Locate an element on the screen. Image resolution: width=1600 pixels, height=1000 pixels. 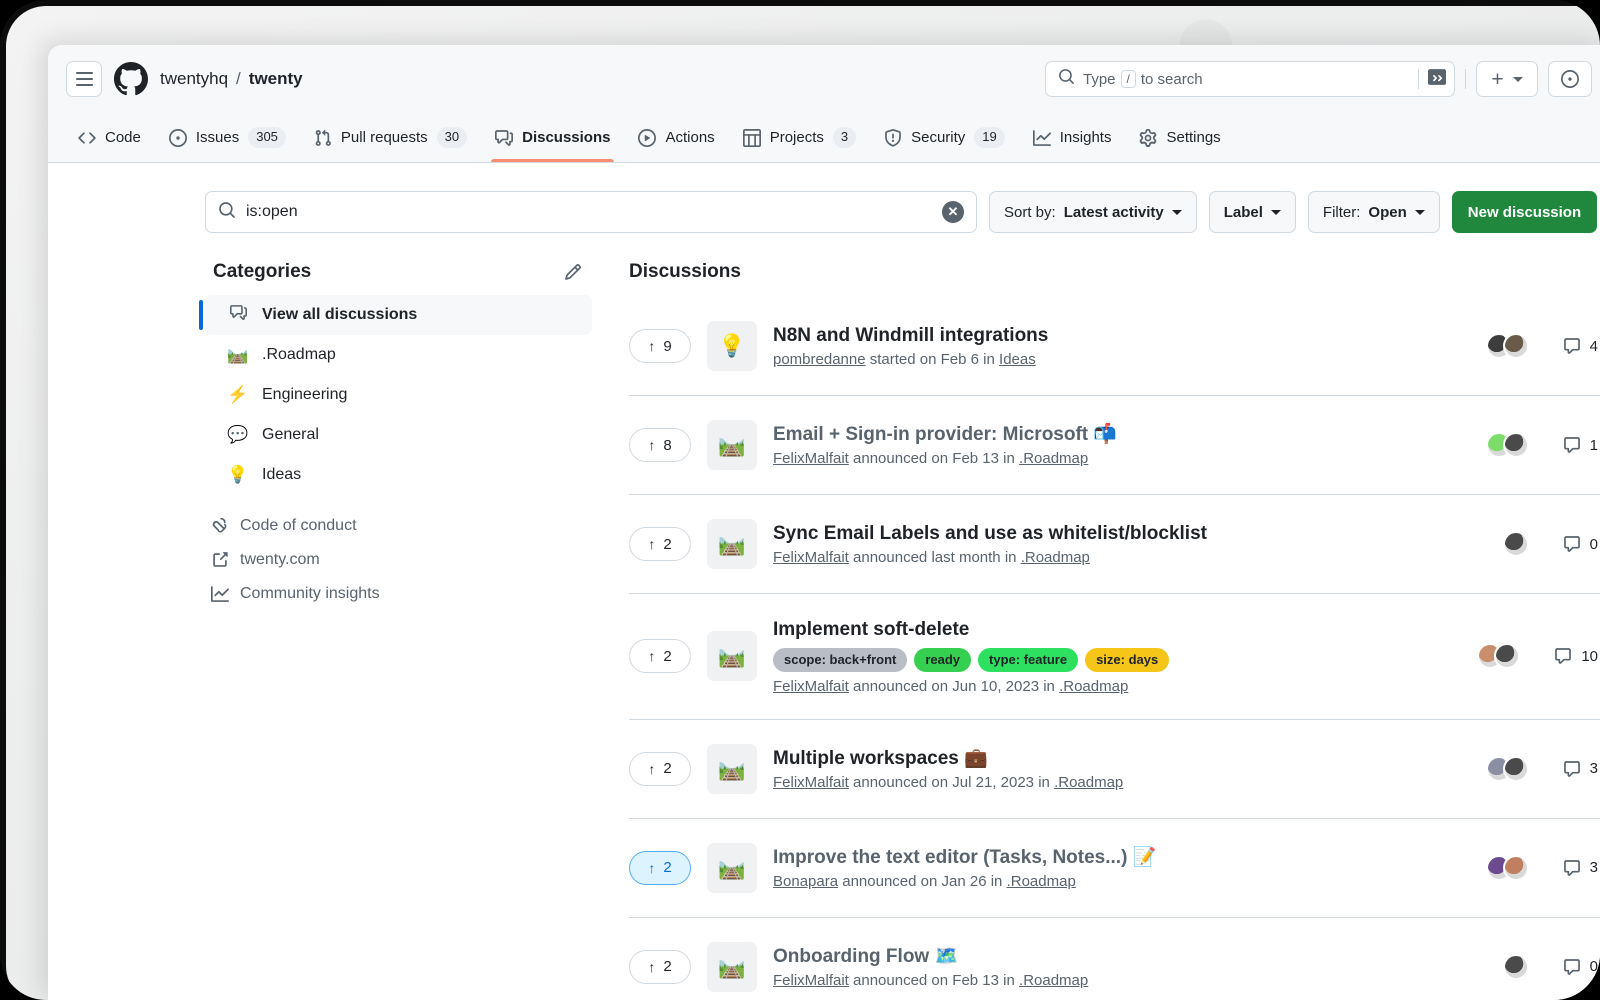
label-dropdown: Label is located at coordinates (1252, 212).